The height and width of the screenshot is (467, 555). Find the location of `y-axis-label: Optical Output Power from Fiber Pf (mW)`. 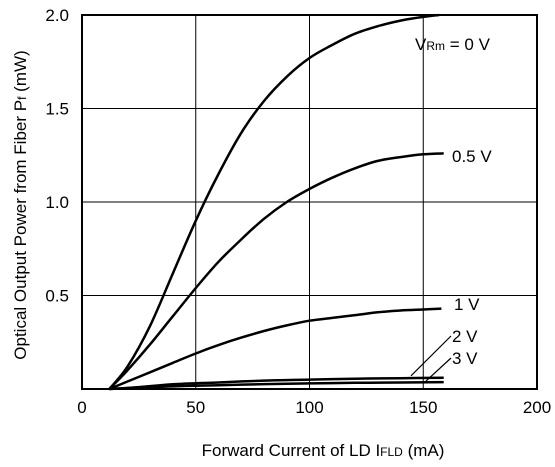

y-axis-label: Optical Output Power from Fiber Pf (mW) is located at coordinates (20, 204).